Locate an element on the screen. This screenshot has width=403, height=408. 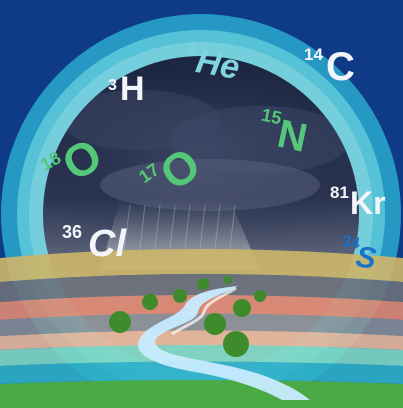
isotope-symbol: H is located at coordinates (132, 89).